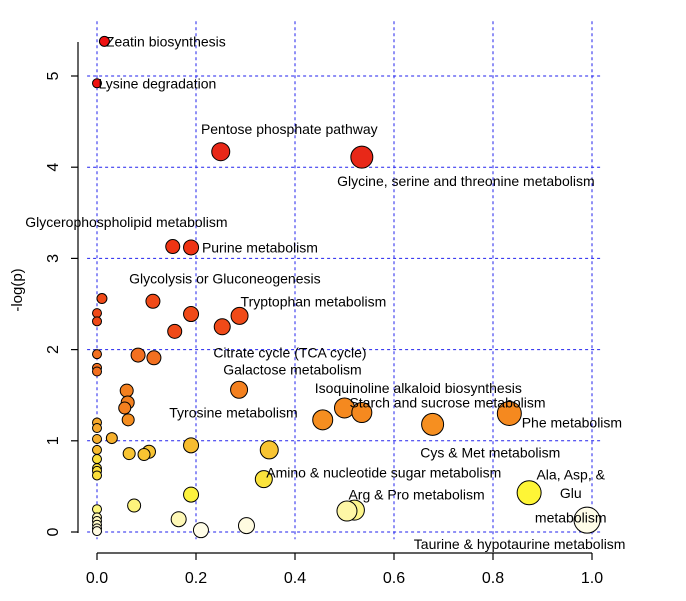 The image size is (686, 601). What do you see at coordinates (289, 129) in the screenshot?
I see `point-label: Pentose phosphate pathway` at bounding box center [289, 129].